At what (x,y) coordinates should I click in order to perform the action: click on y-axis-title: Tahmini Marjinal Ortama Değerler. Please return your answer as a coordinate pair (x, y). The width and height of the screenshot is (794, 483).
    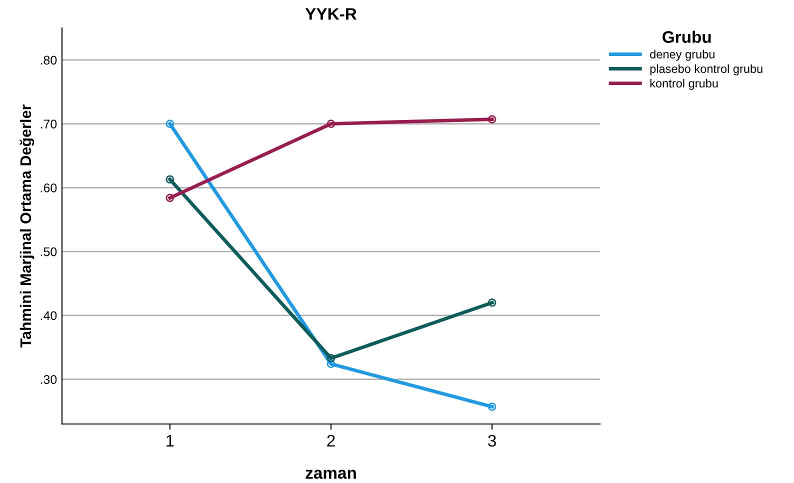
    Looking at the image, I should click on (27, 226).